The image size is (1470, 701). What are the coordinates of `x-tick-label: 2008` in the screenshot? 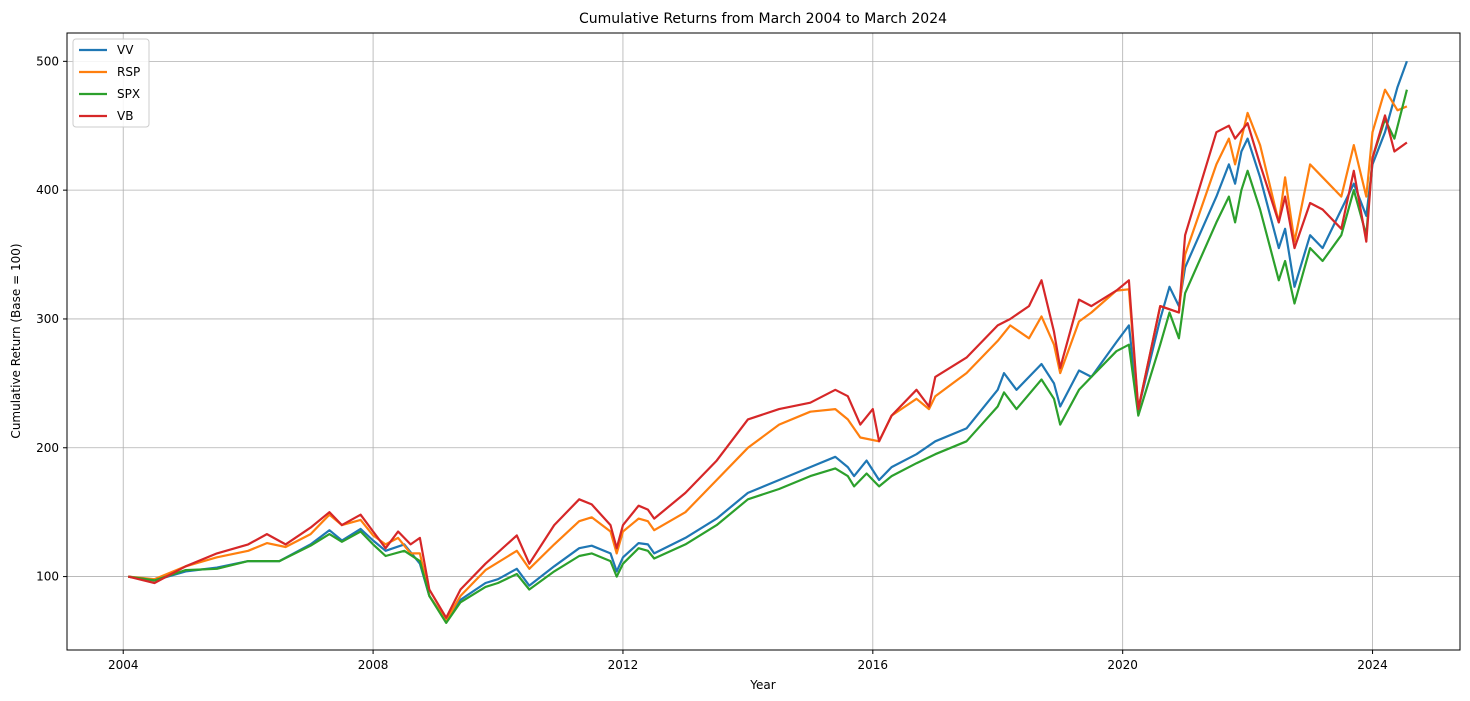 It's located at (373, 665).